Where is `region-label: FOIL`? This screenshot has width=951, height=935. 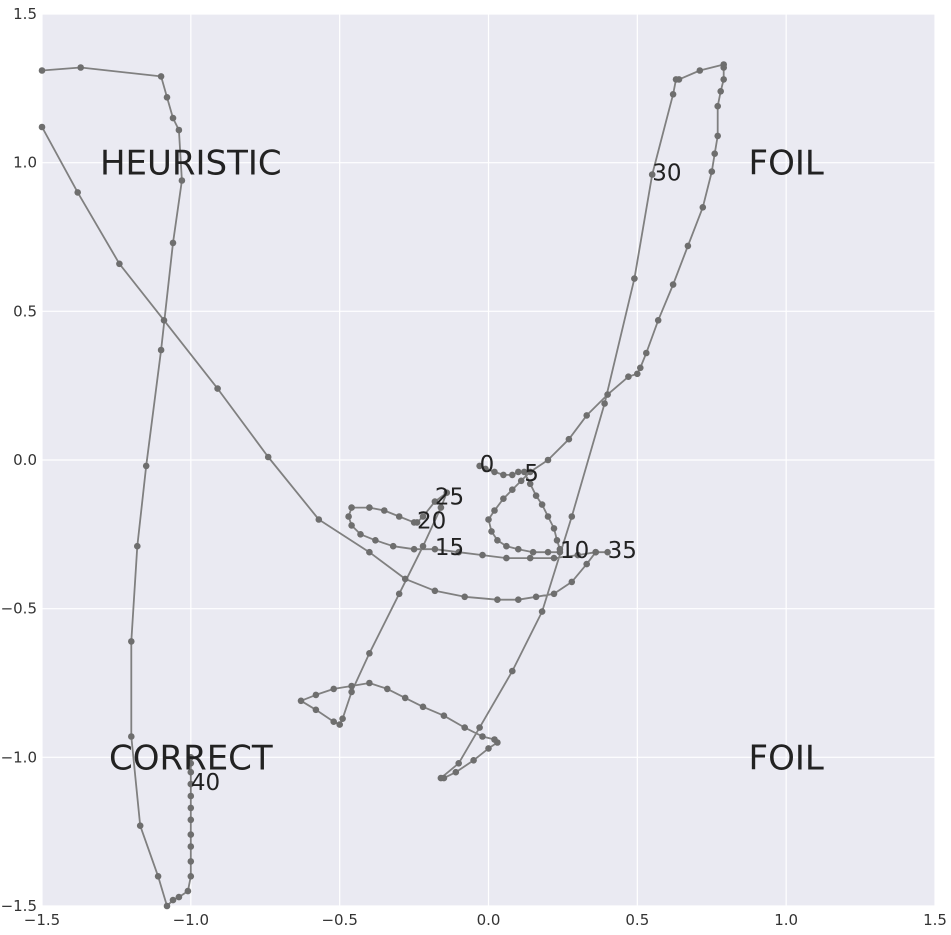
region-label: FOIL is located at coordinates (786, 164).